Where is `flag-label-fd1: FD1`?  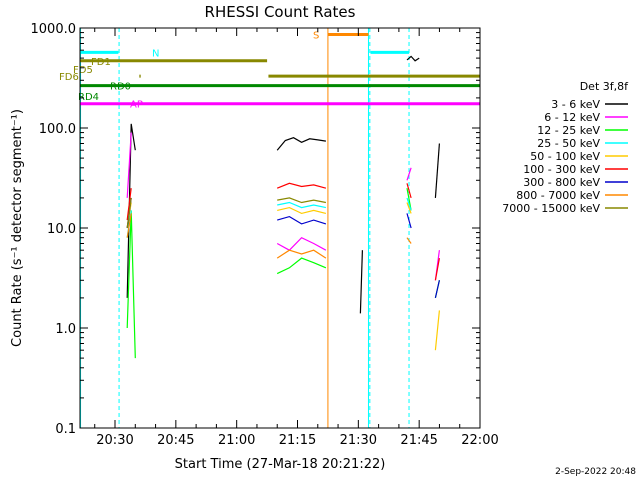 flag-label-fd1: FD1 is located at coordinates (101, 62).